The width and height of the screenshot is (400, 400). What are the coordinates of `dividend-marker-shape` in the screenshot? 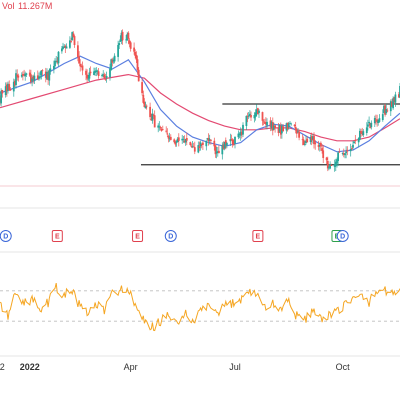 It's located at (6, 236).